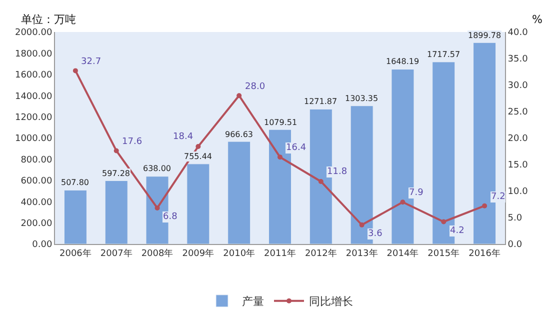  What do you see at coordinates (132, 142) in the screenshot?
I see `data-label: 17.6` at bounding box center [132, 142].